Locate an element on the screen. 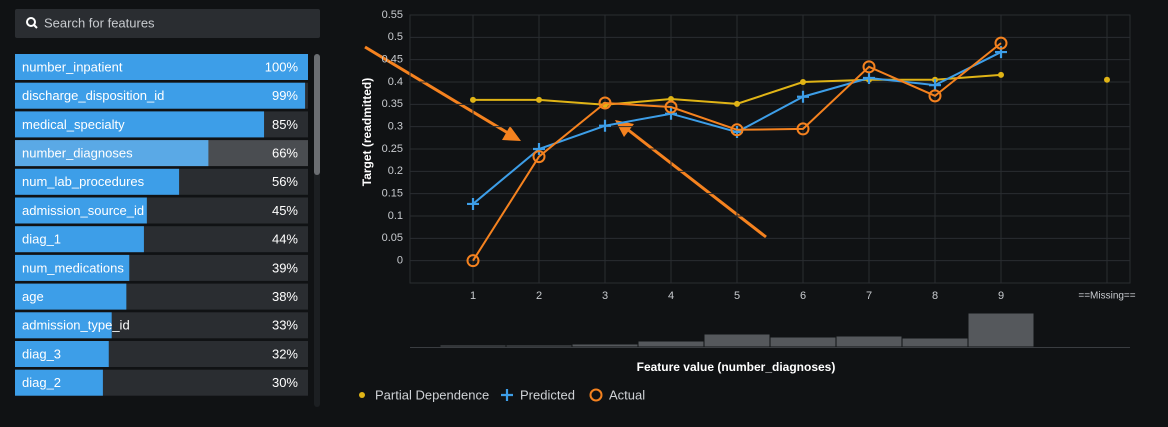 The width and height of the screenshot is (1168, 427). feature-importance: 85% is located at coordinates (285, 124).